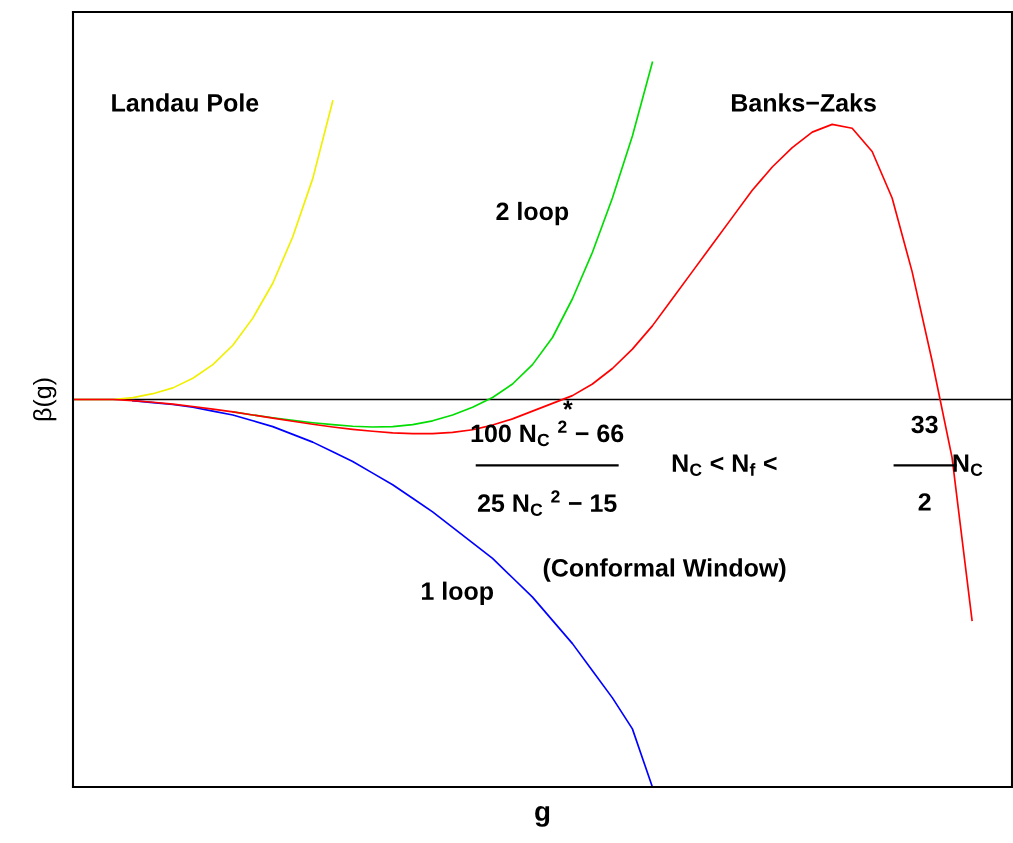 This screenshot has width=1013, height=843. Describe the element at coordinates (664, 570) in the screenshot. I see `annotation: (Conformal Window)` at that location.